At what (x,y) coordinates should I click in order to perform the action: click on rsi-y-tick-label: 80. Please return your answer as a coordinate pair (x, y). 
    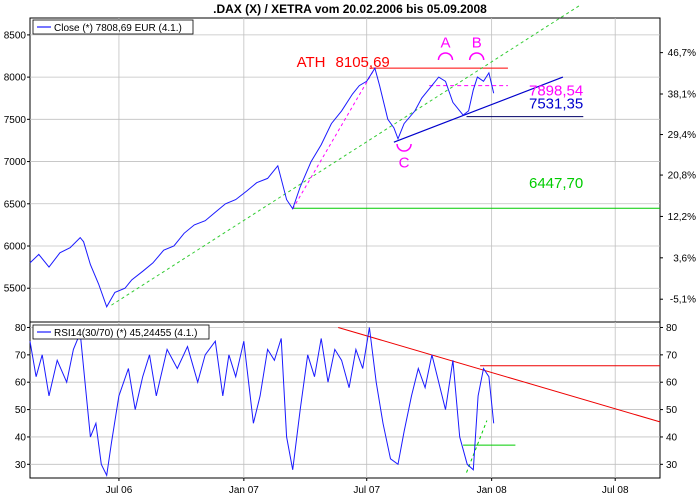
    Looking at the image, I should click on (21, 328).